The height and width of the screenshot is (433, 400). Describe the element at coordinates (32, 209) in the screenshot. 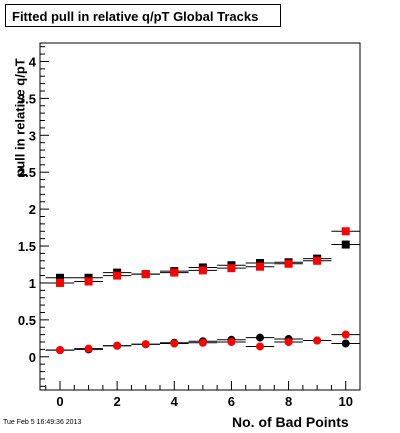

I see `y-tick-label: 2` at that location.